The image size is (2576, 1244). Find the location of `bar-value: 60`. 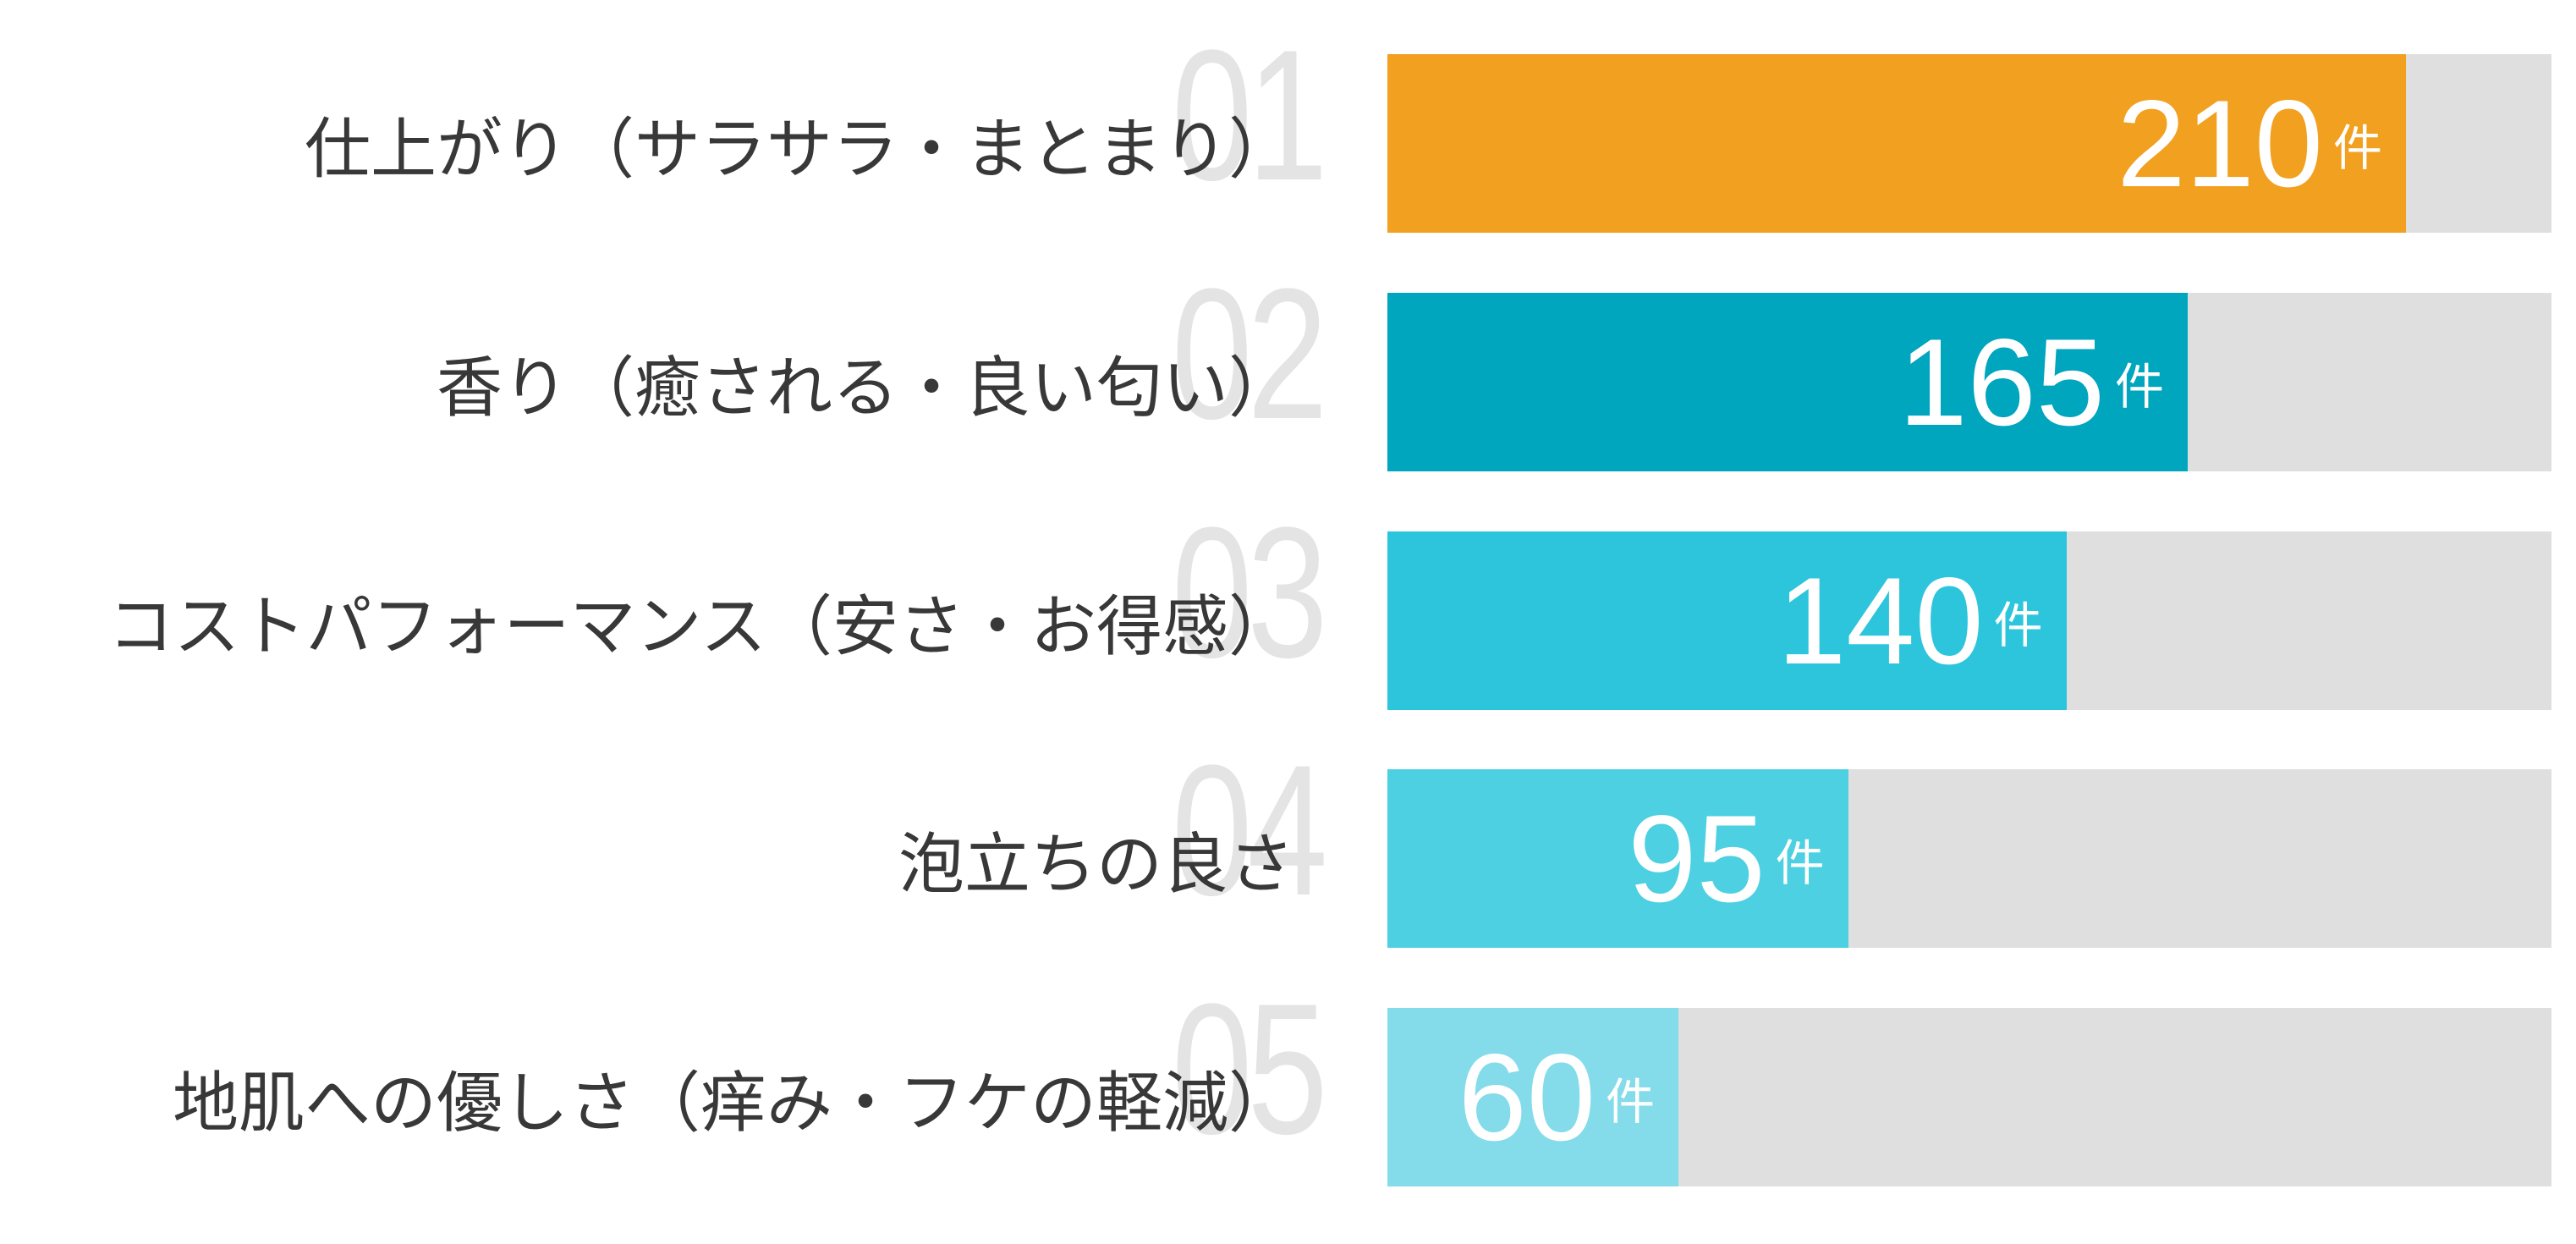

bar-value: 60 is located at coordinates (1527, 1096).